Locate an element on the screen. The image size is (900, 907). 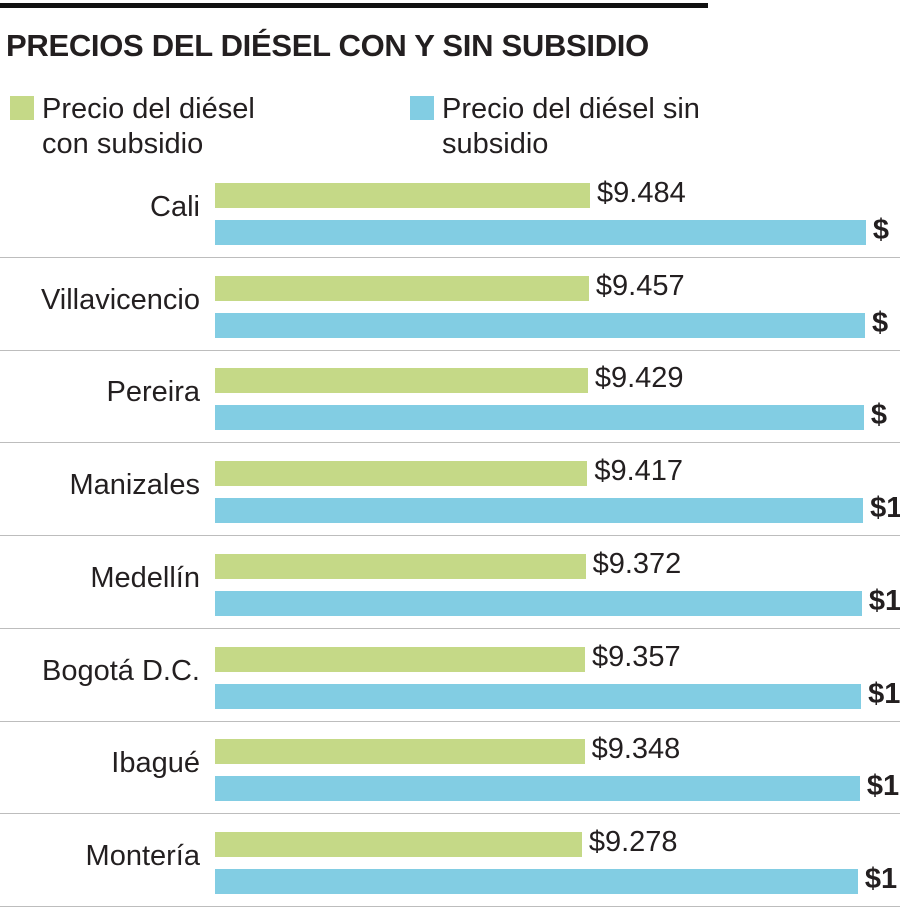
category-label: Pereira is located at coordinates (153, 392).